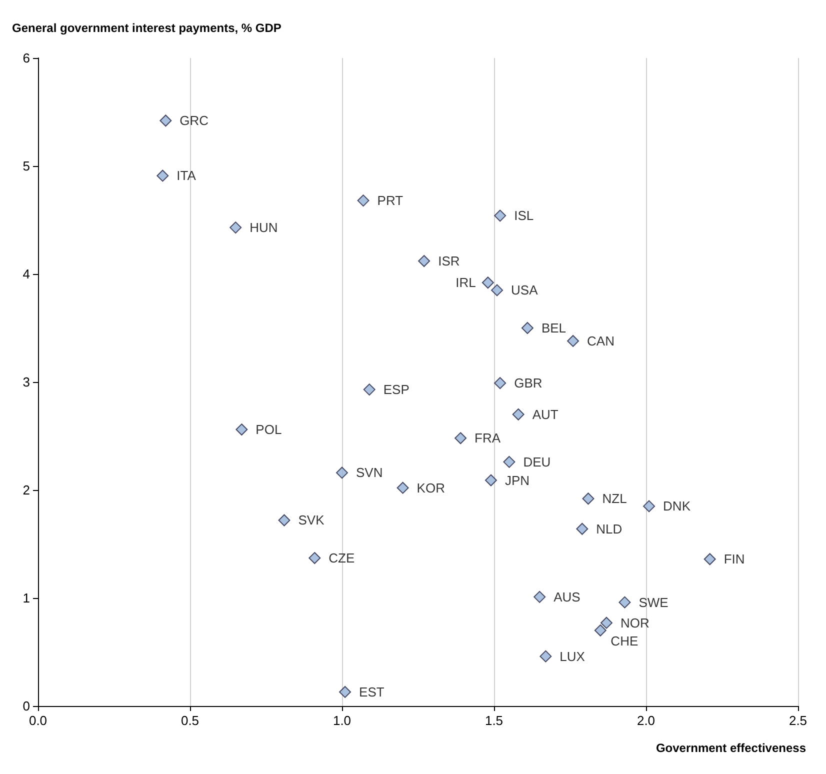 The image size is (826, 774). What do you see at coordinates (26, 274) in the screenshot?
I see `y-tick-label: 4` at bounding box center [26, 274].